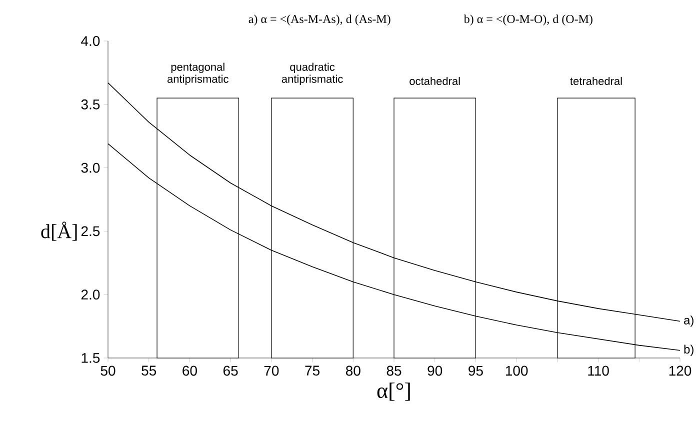 The height and width of the screenshot is (429, 699). What do you see at coordinates (435, 81) in the screenshot?
I see `band-label: octahedral` at bounding box center [435, 81].